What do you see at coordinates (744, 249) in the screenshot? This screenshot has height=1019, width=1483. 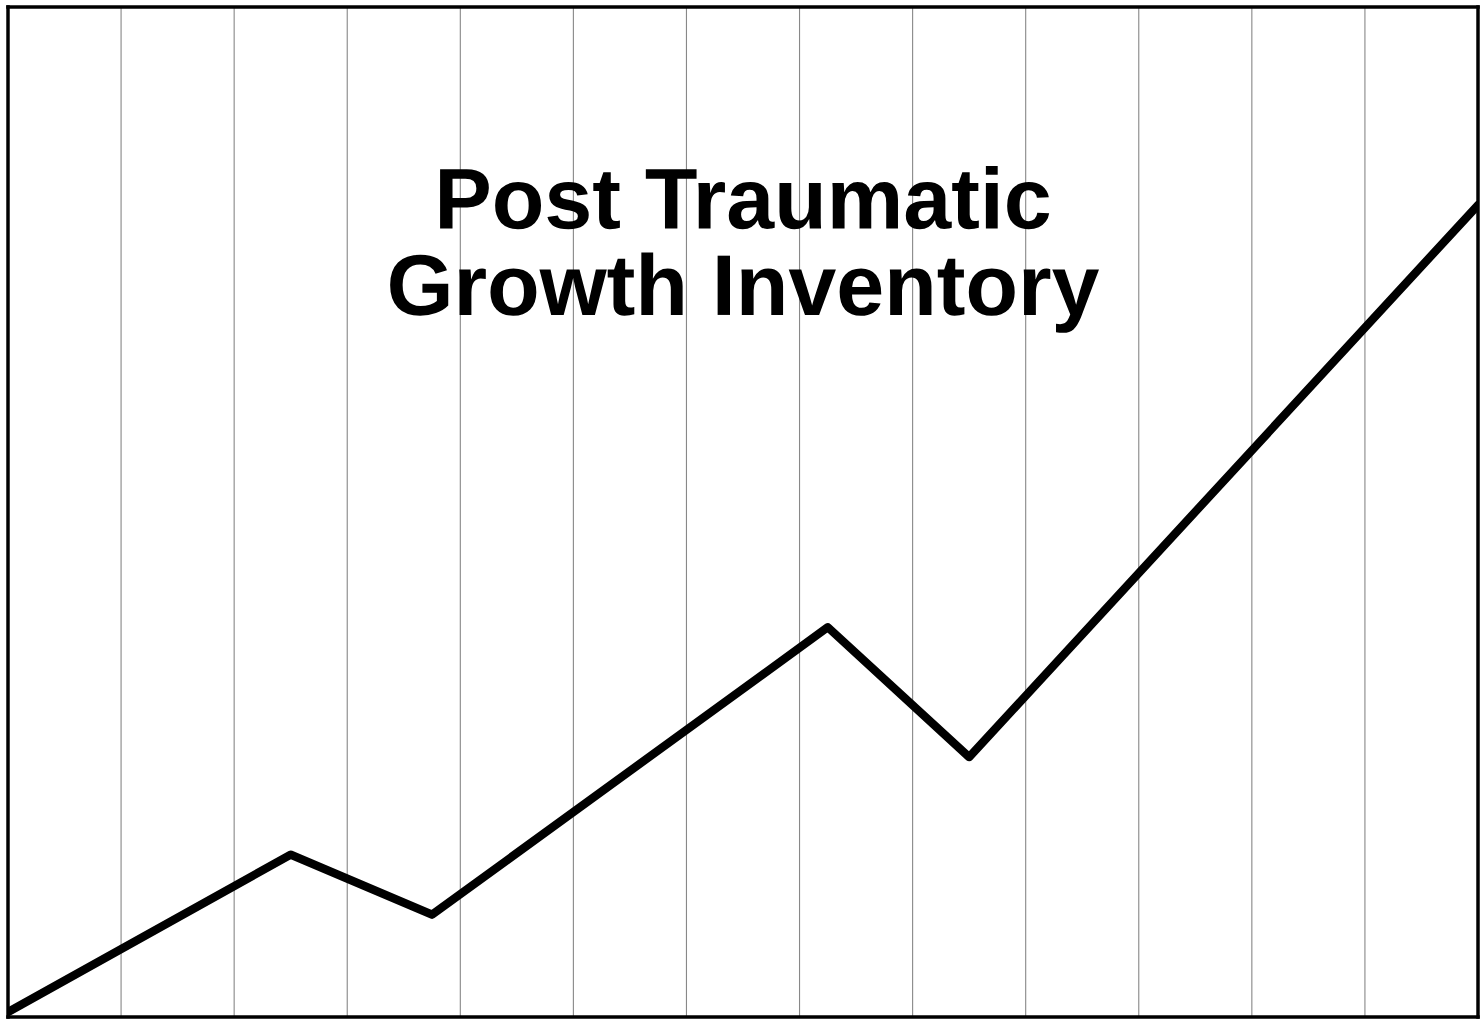 I see `chart-title: Post Traumatic Growth Inventory` at bounding box center [744, 249].